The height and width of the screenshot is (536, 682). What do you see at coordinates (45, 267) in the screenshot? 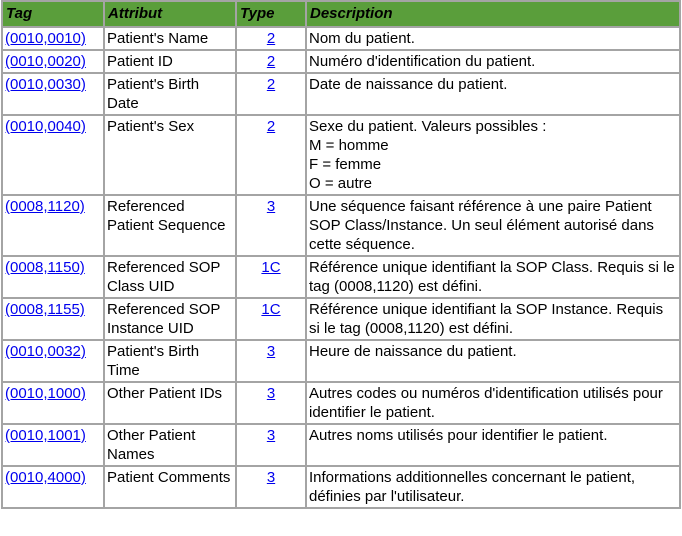
I see `tag-link: (0008,1150)` at bounding box center [45, 267].